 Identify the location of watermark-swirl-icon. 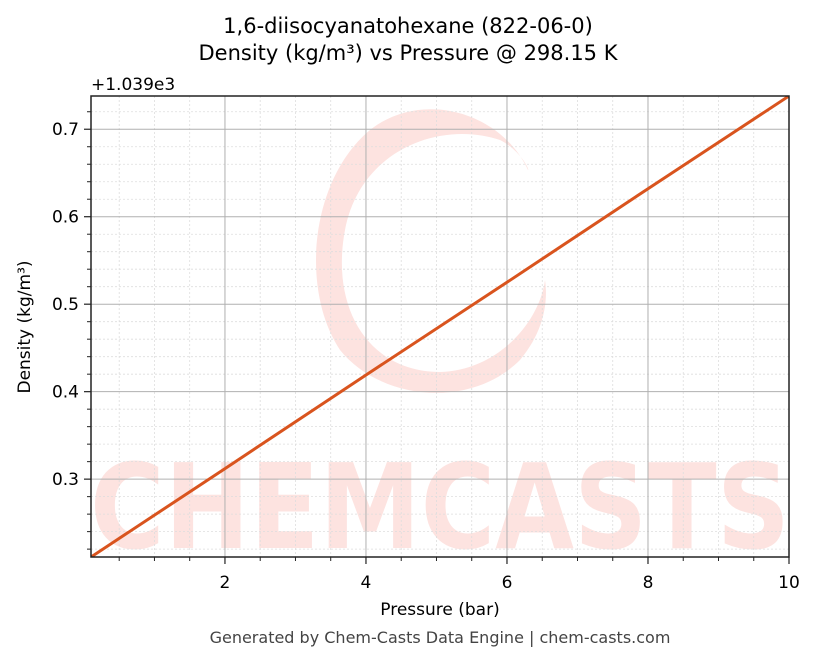
(431, 251).